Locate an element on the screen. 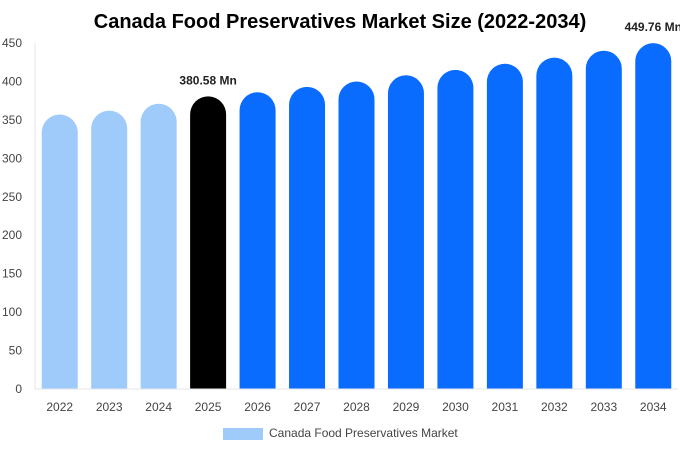 Image resolution: width=680 pixels, height=450 pixels. x-tick-label: 2033 is located at coordinates (603, 407).